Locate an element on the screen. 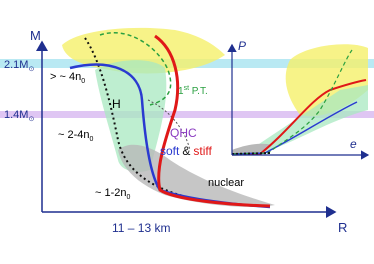  nuclear-label: nuclear is located at coordinates (226, 183).